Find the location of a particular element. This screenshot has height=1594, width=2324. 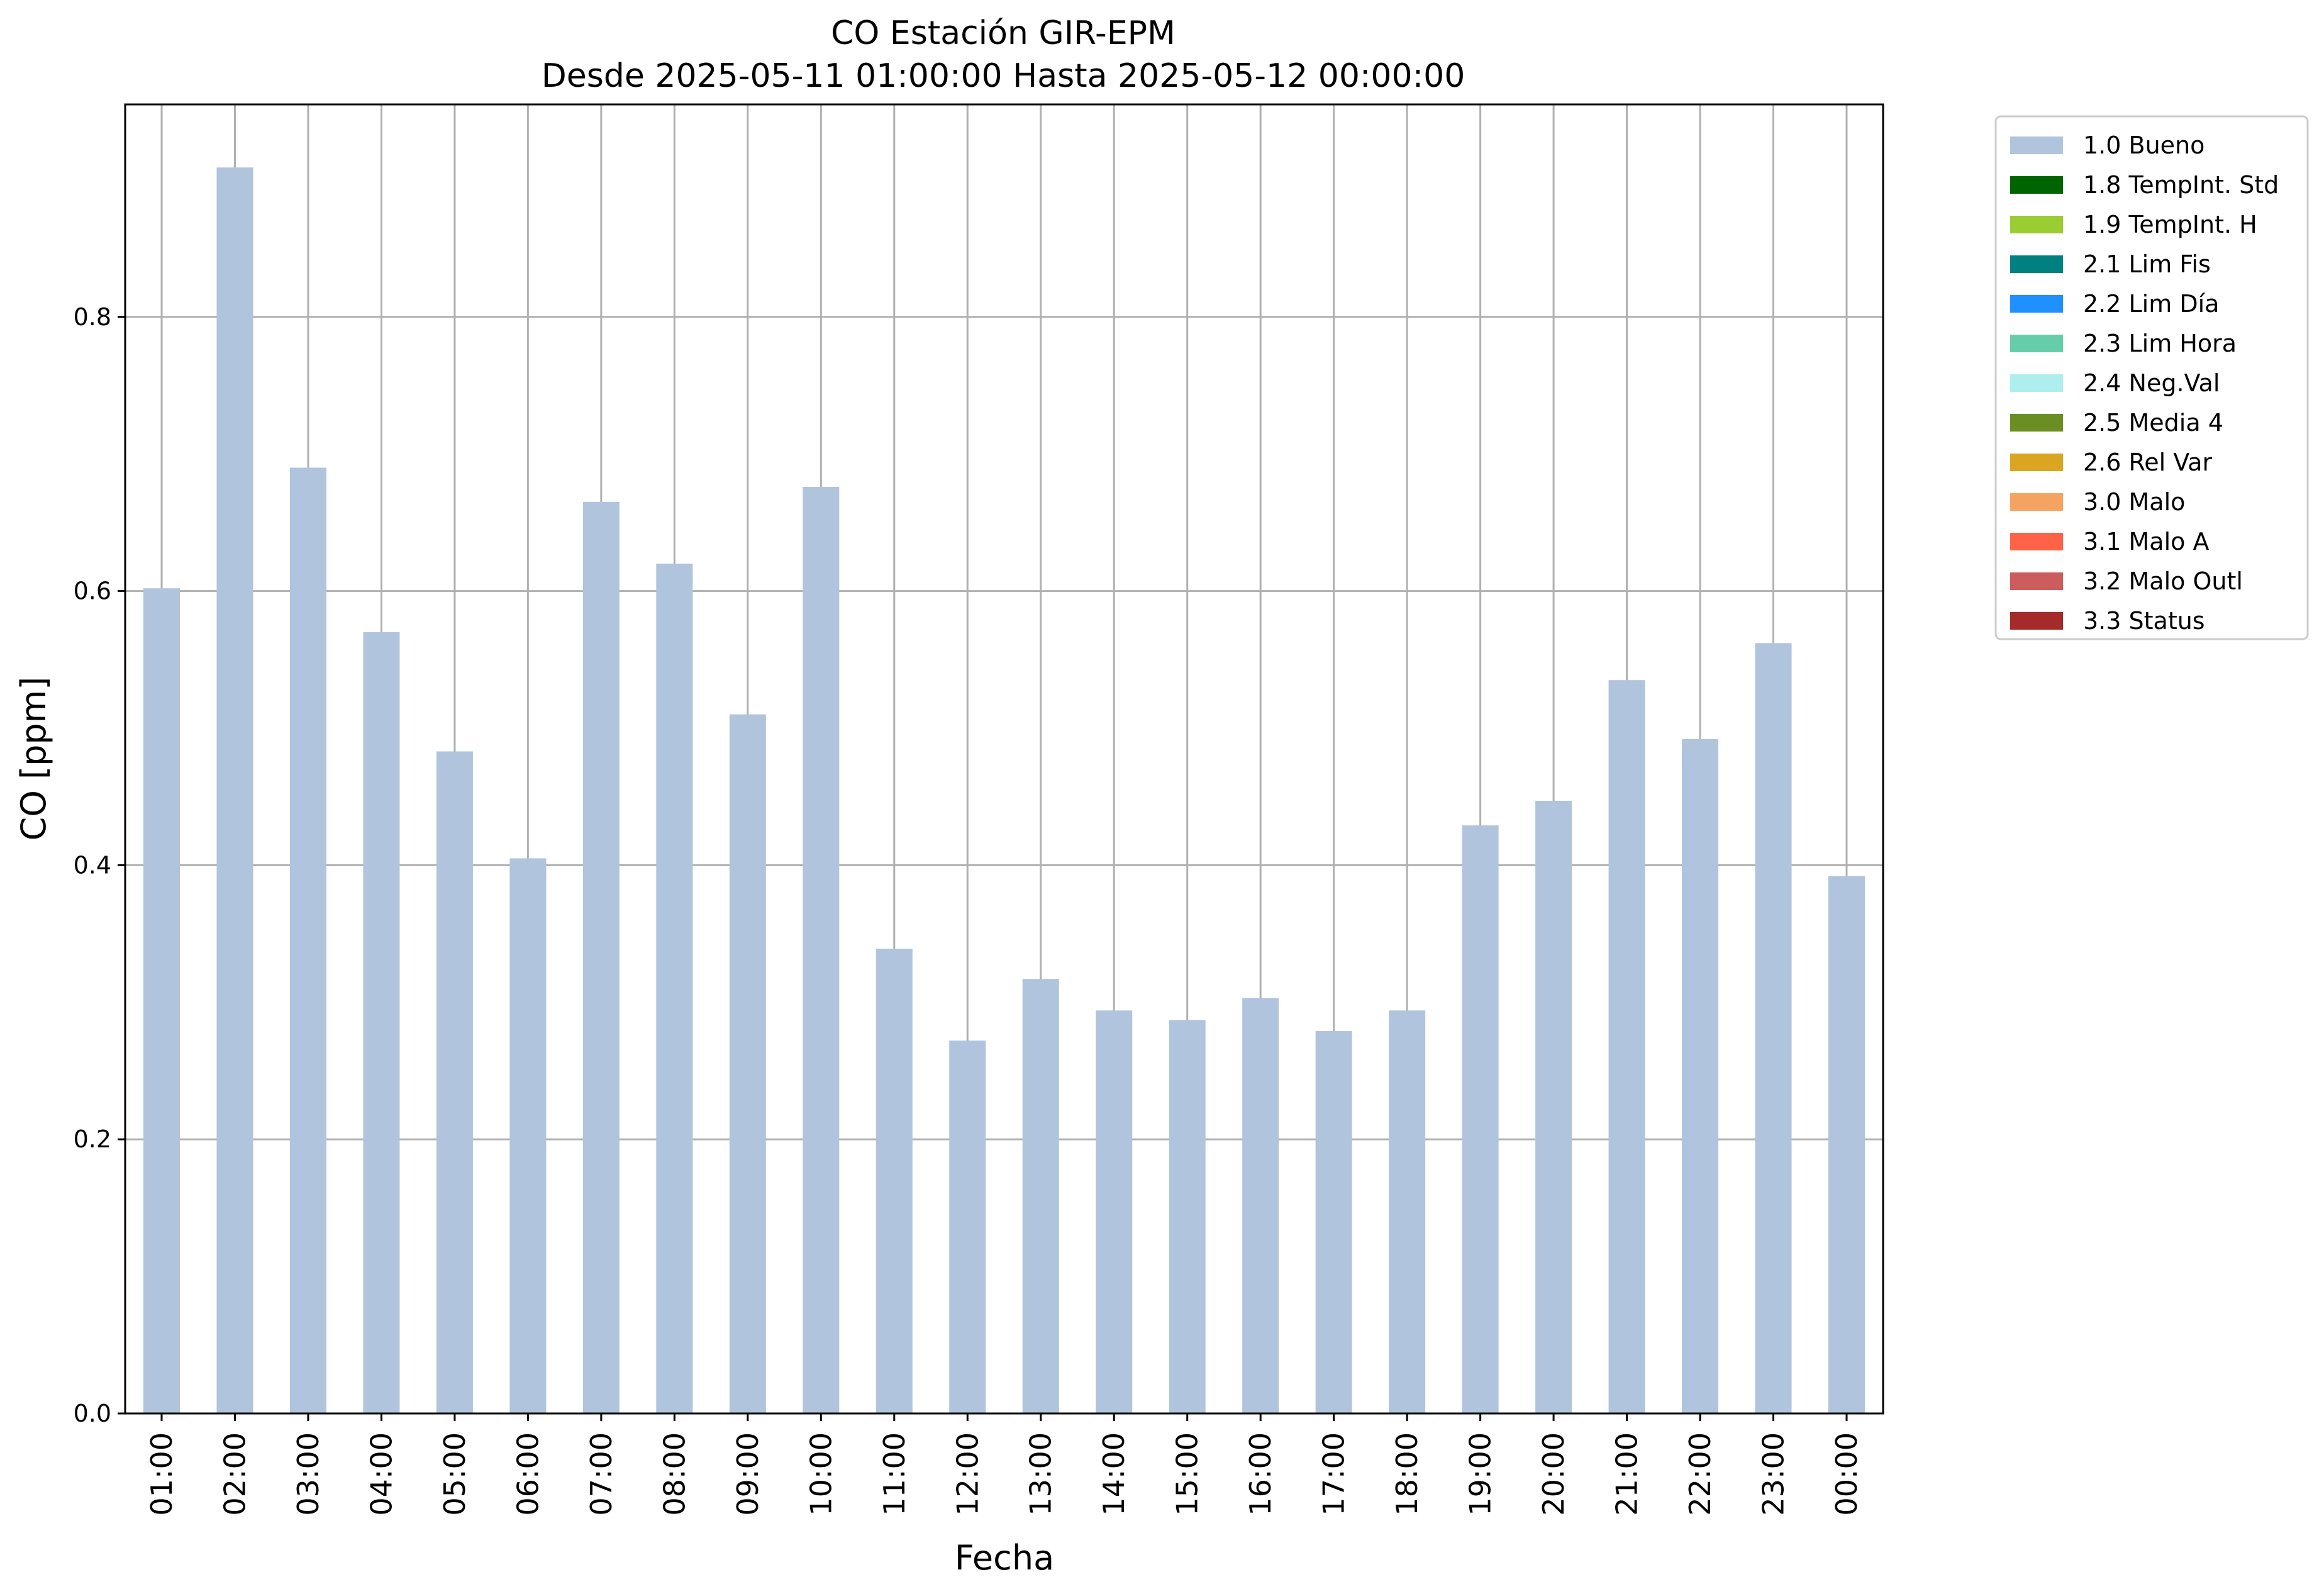

x-tick-label: 21:00 is located at coordinates (1627, 1474).